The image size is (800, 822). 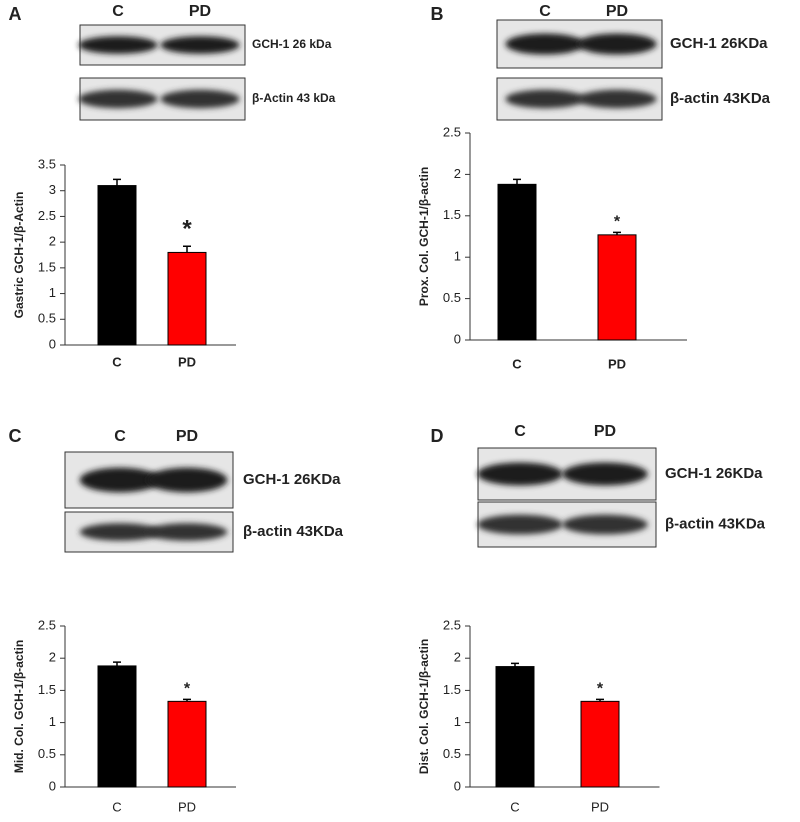 What do you see at coordinates (47, 163) in the screenshot?
I see `y-tick-label: 3.5` at bounding box center [47, 163].